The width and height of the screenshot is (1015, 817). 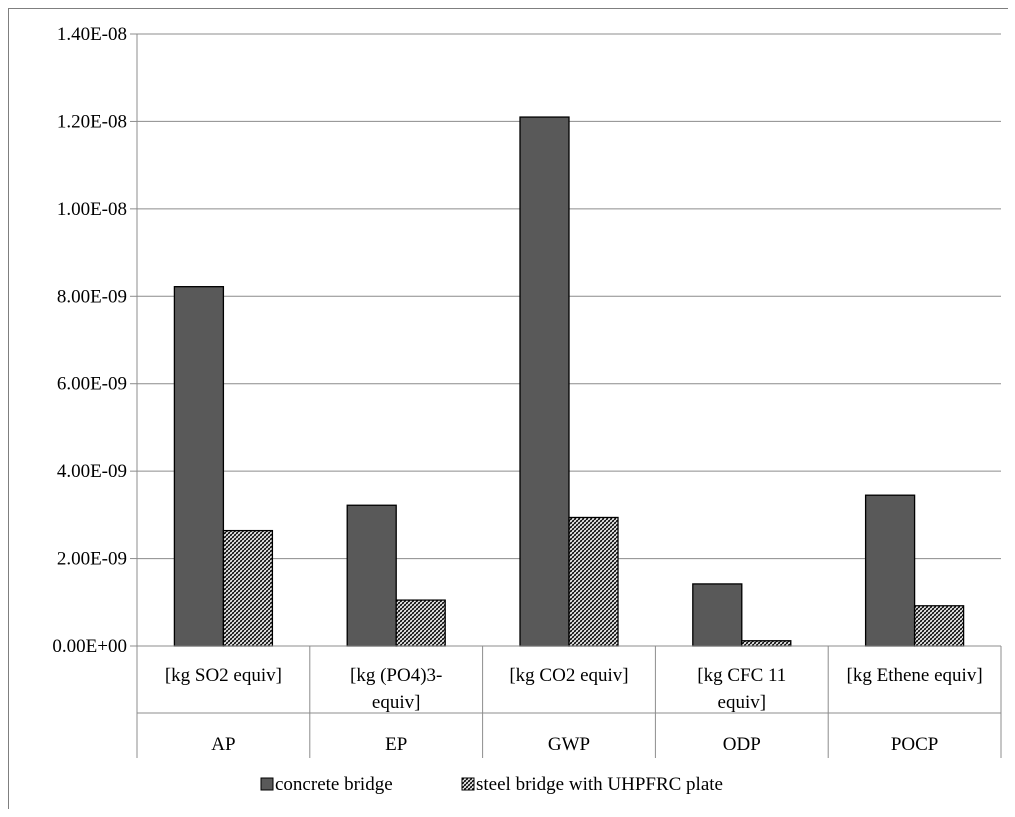 What do you see at coordinates (915, 675) in the screenshot?
I see `category-unit-label: [kg Ethene equiv]` at bounding box center [915, 675].